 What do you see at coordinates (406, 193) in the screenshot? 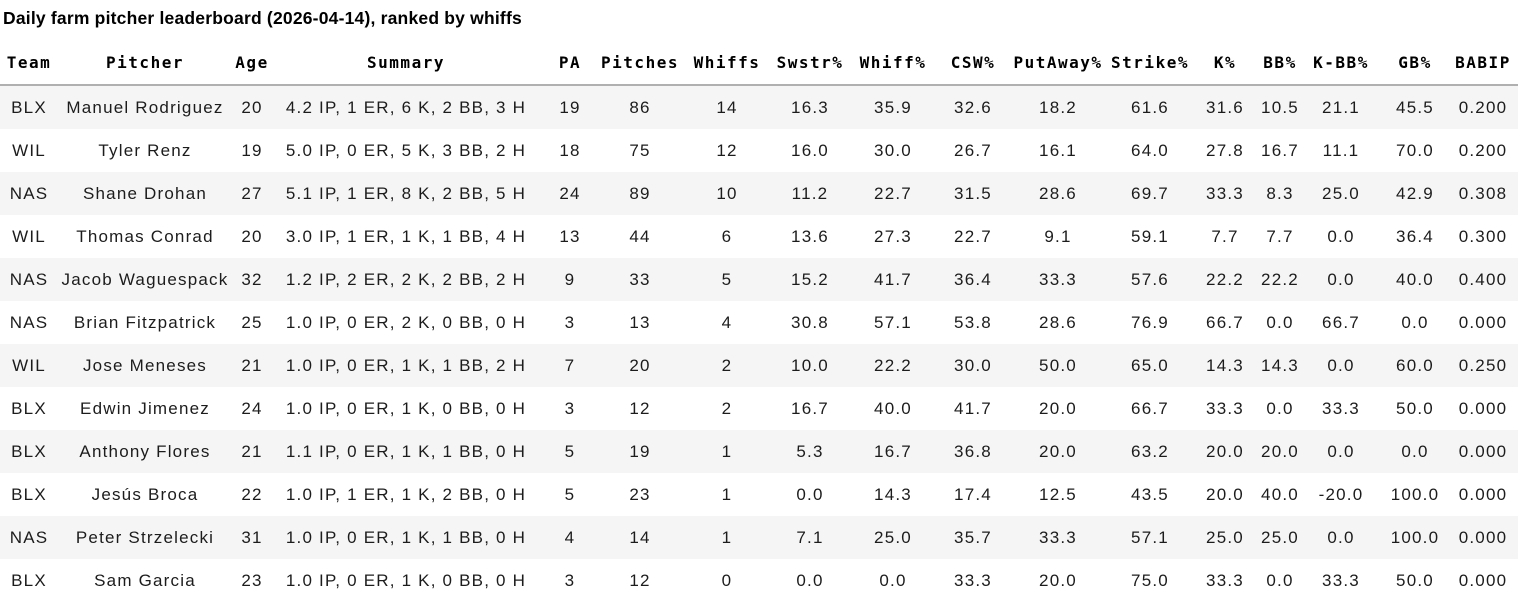
I see `cell-summary: 5.1 IP, 1 ER, 8 K, 2 BB, 5 H` at bounding box center [406, 193].